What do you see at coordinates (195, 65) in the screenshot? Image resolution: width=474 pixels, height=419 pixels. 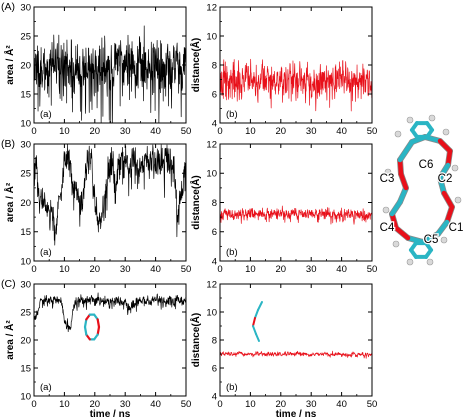 I see `y-axis-label: distance(Å)` at bounding box center [195, 65].